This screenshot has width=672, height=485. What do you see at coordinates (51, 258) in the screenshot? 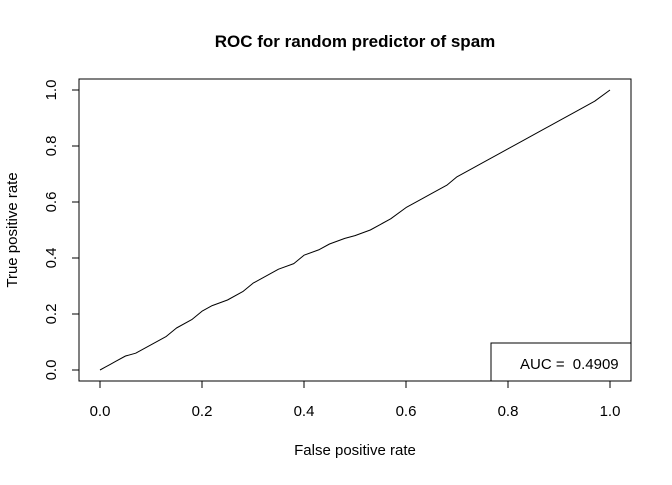
I see `y-tick-label: 0.4` at bounding box center [51, 258].